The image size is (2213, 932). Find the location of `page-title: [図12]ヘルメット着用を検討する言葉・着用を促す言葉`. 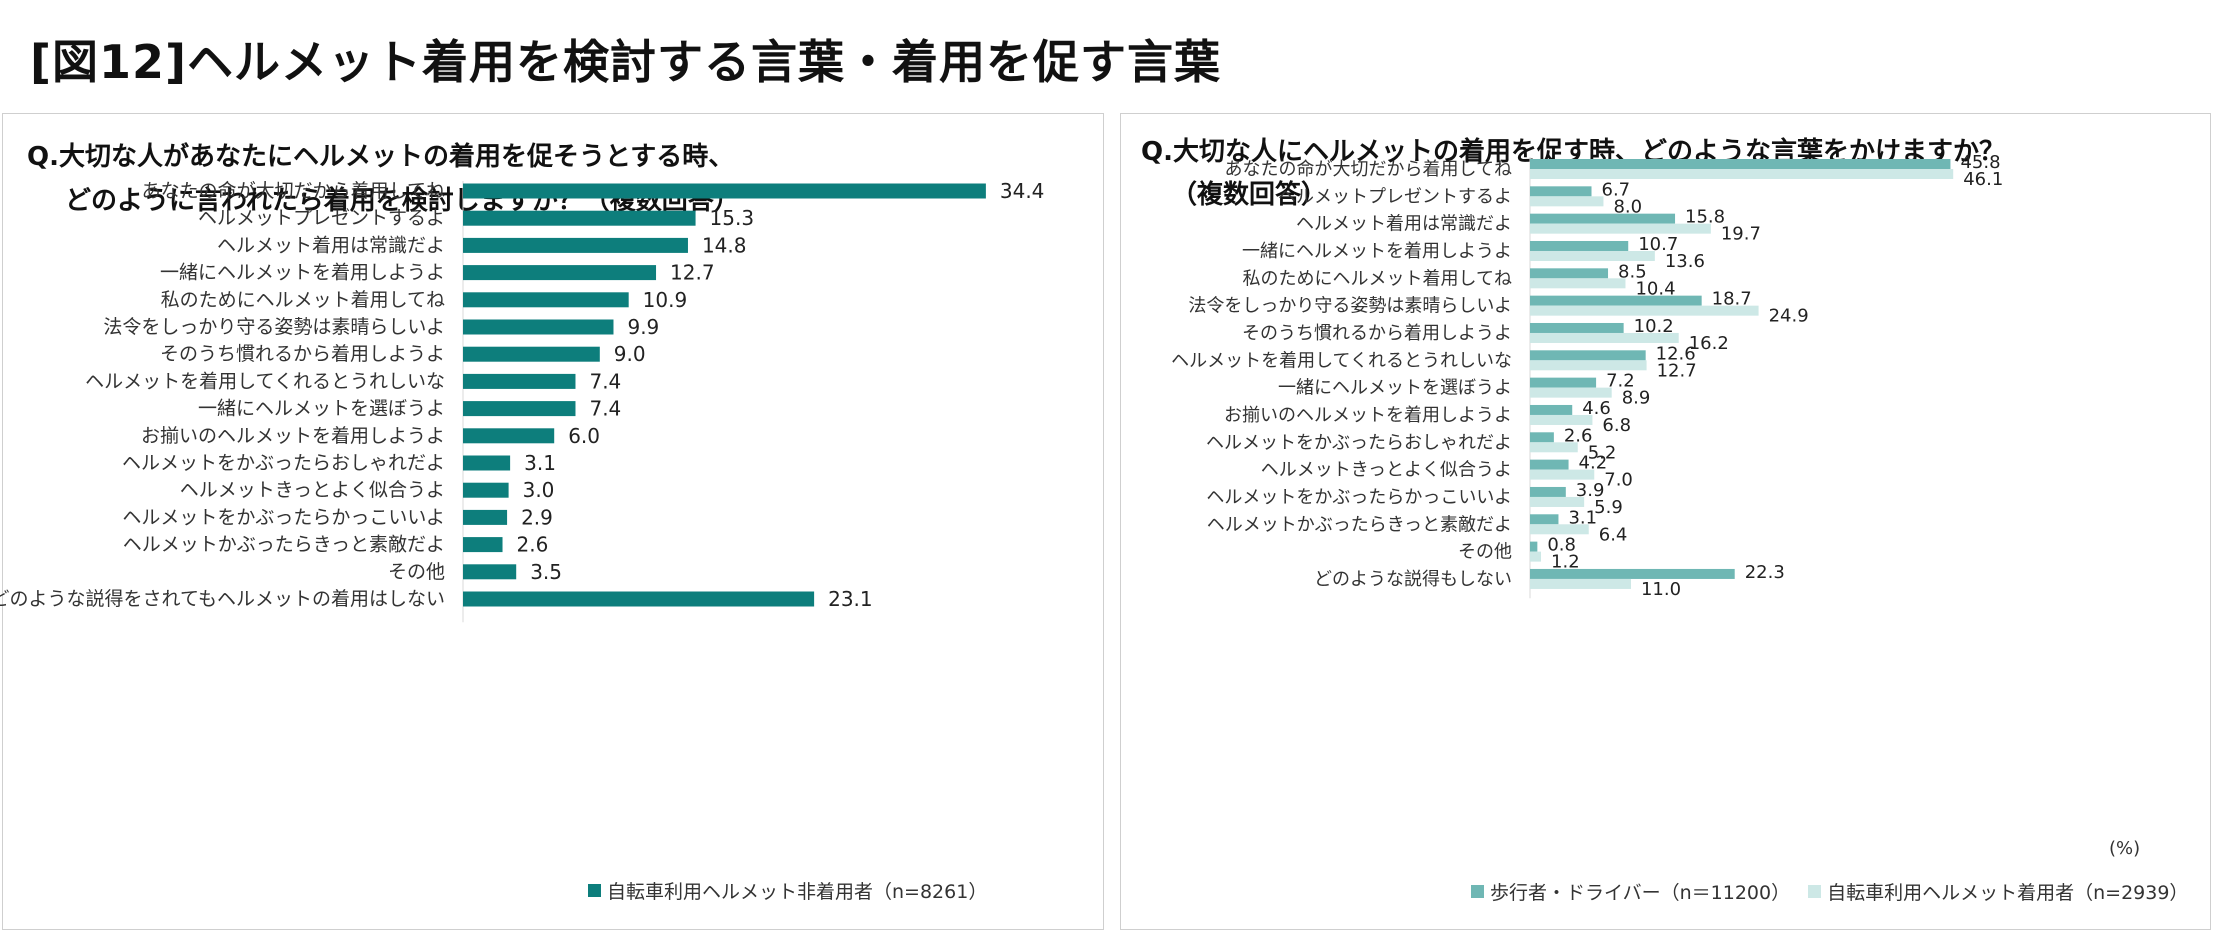

page-title: [図12]ヘルメット着用を検討する言葉・着用を促す言葉 is located at coordinates (626, 62).